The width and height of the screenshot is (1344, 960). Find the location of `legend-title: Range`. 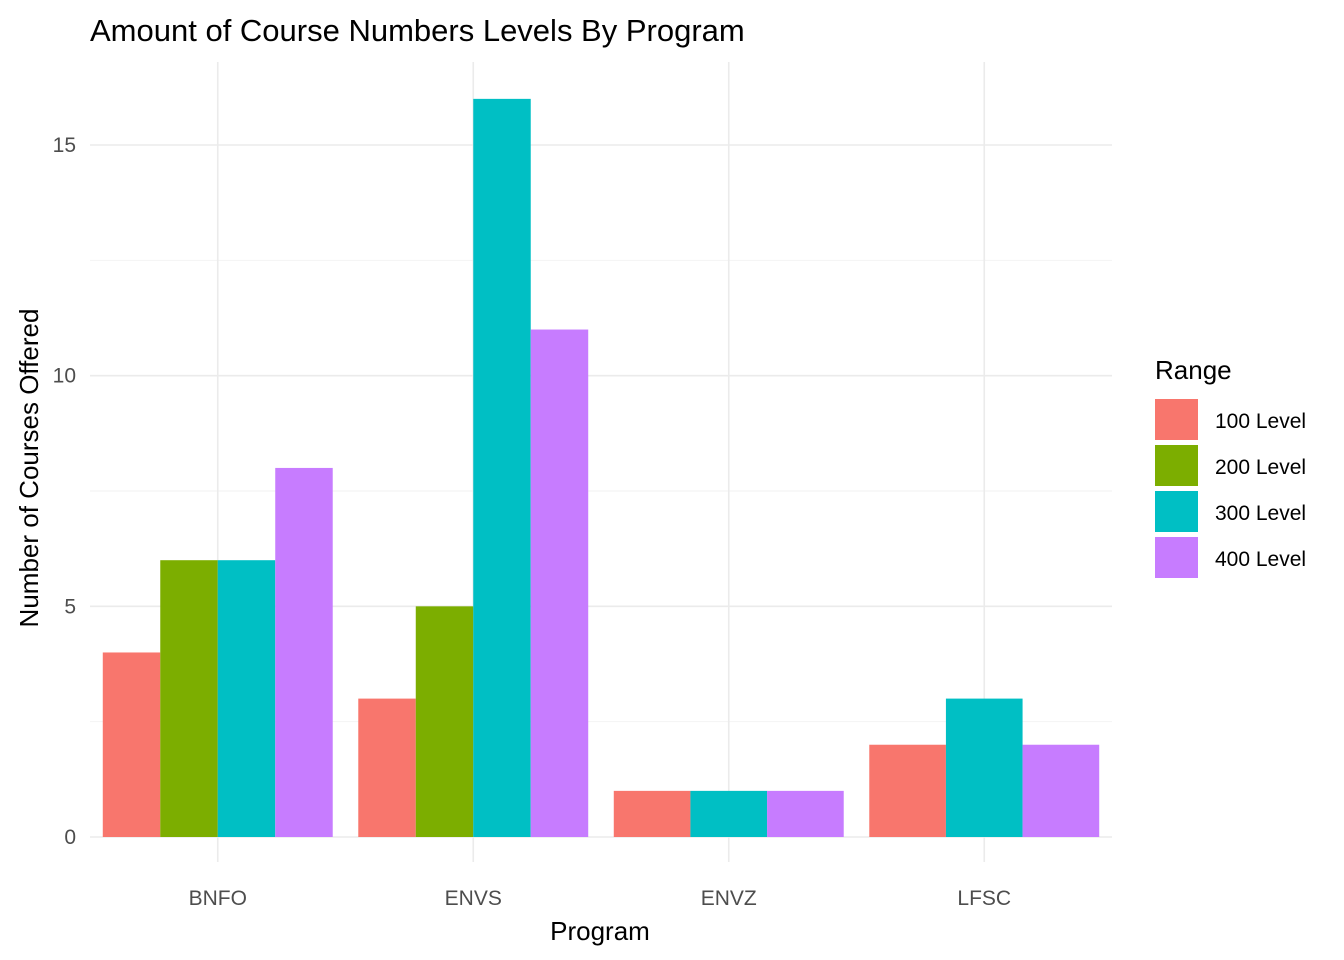

legend-title: Range is located at coordinates (1193, 370).